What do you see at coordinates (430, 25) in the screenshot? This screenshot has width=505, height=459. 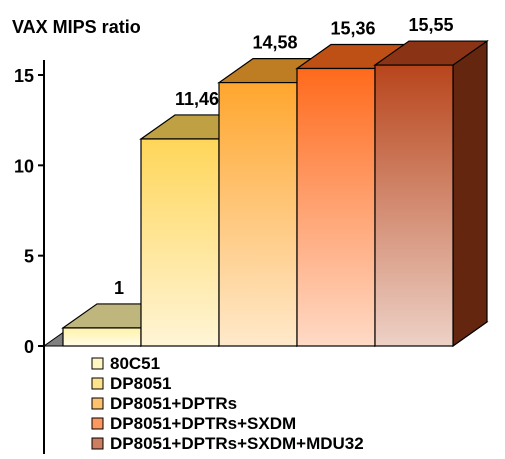 I see `data-label: 15,55` at bounding box center [430, 25].